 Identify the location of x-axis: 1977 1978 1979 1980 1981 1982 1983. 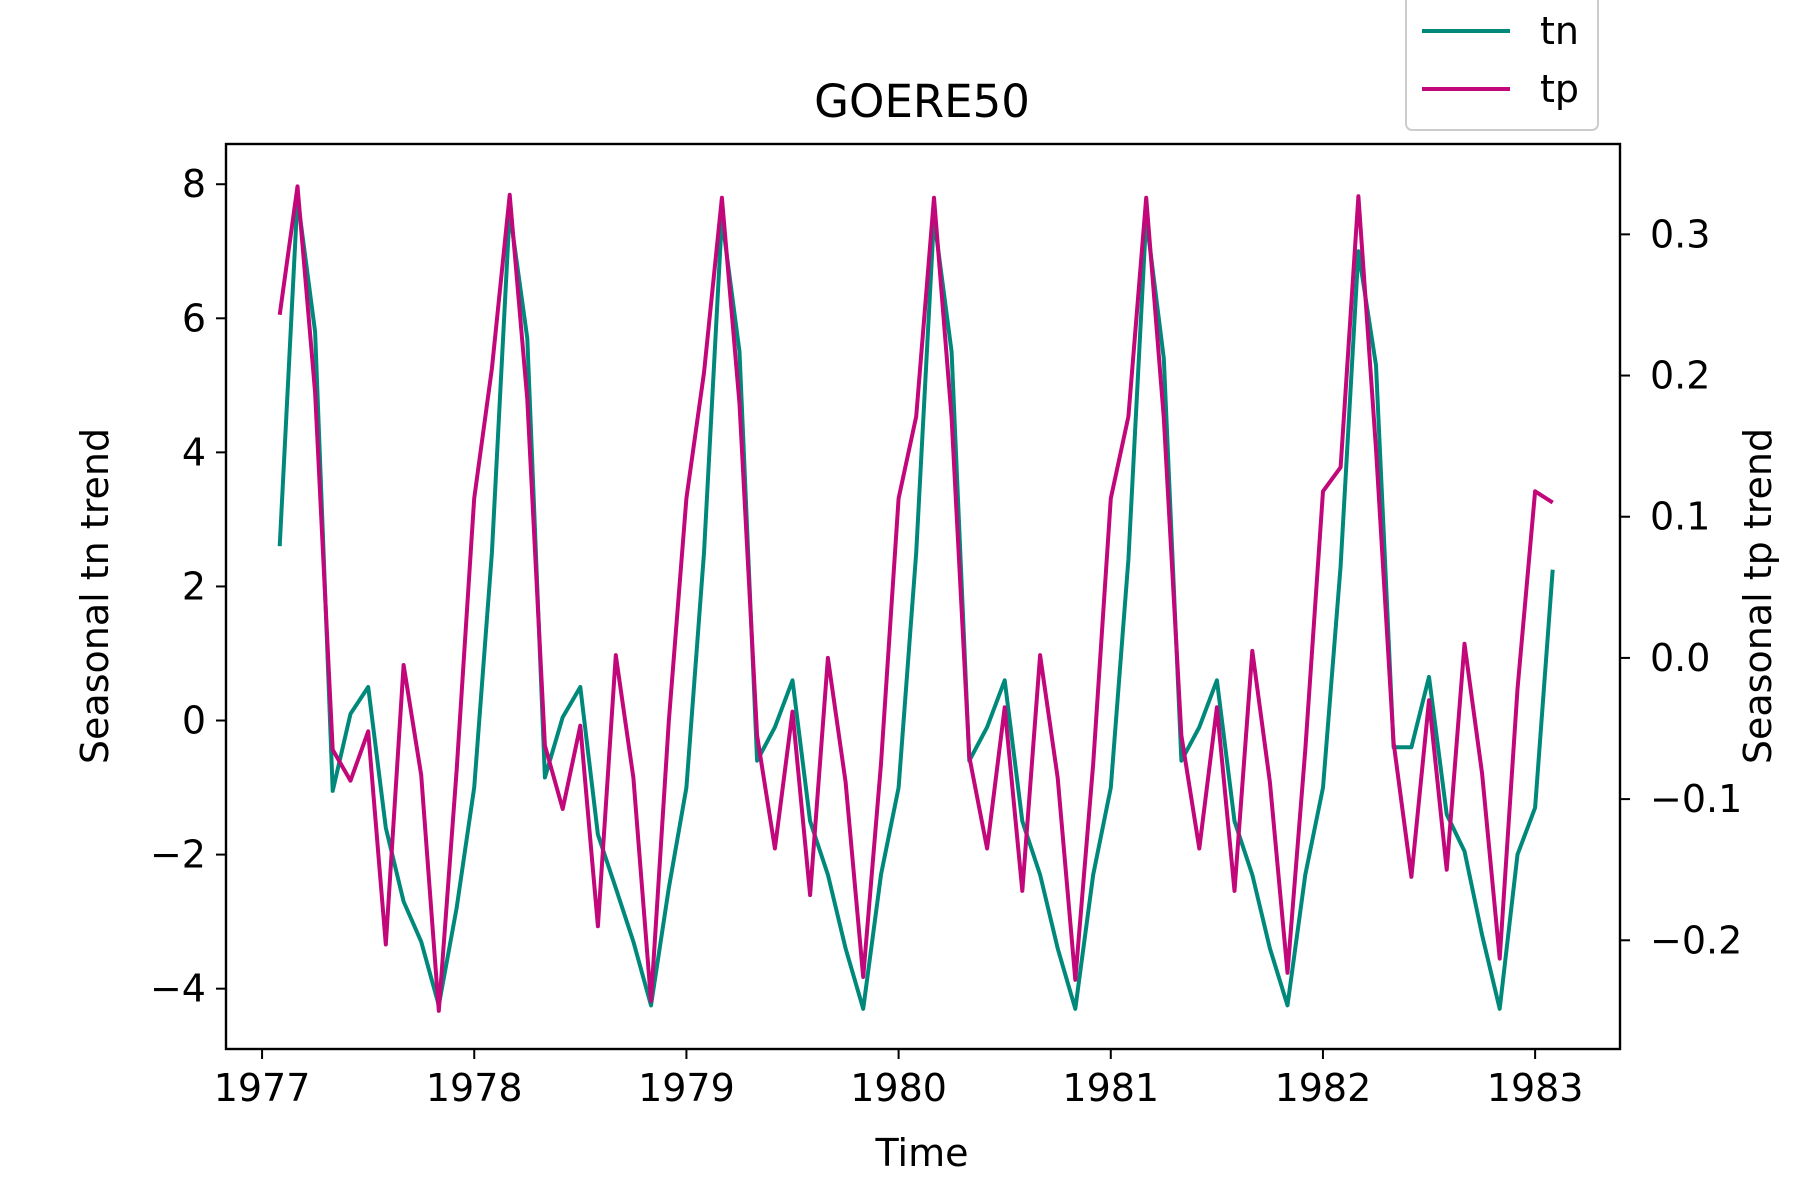
(899, 1079).